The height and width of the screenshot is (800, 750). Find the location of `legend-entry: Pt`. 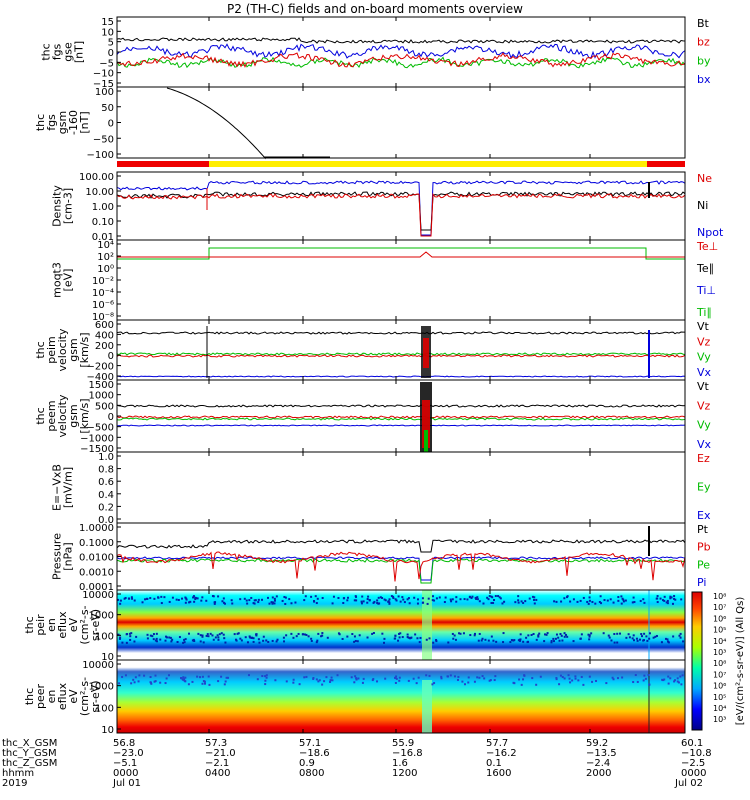

legend-entry: Pt is located at coordinates (703, 529).